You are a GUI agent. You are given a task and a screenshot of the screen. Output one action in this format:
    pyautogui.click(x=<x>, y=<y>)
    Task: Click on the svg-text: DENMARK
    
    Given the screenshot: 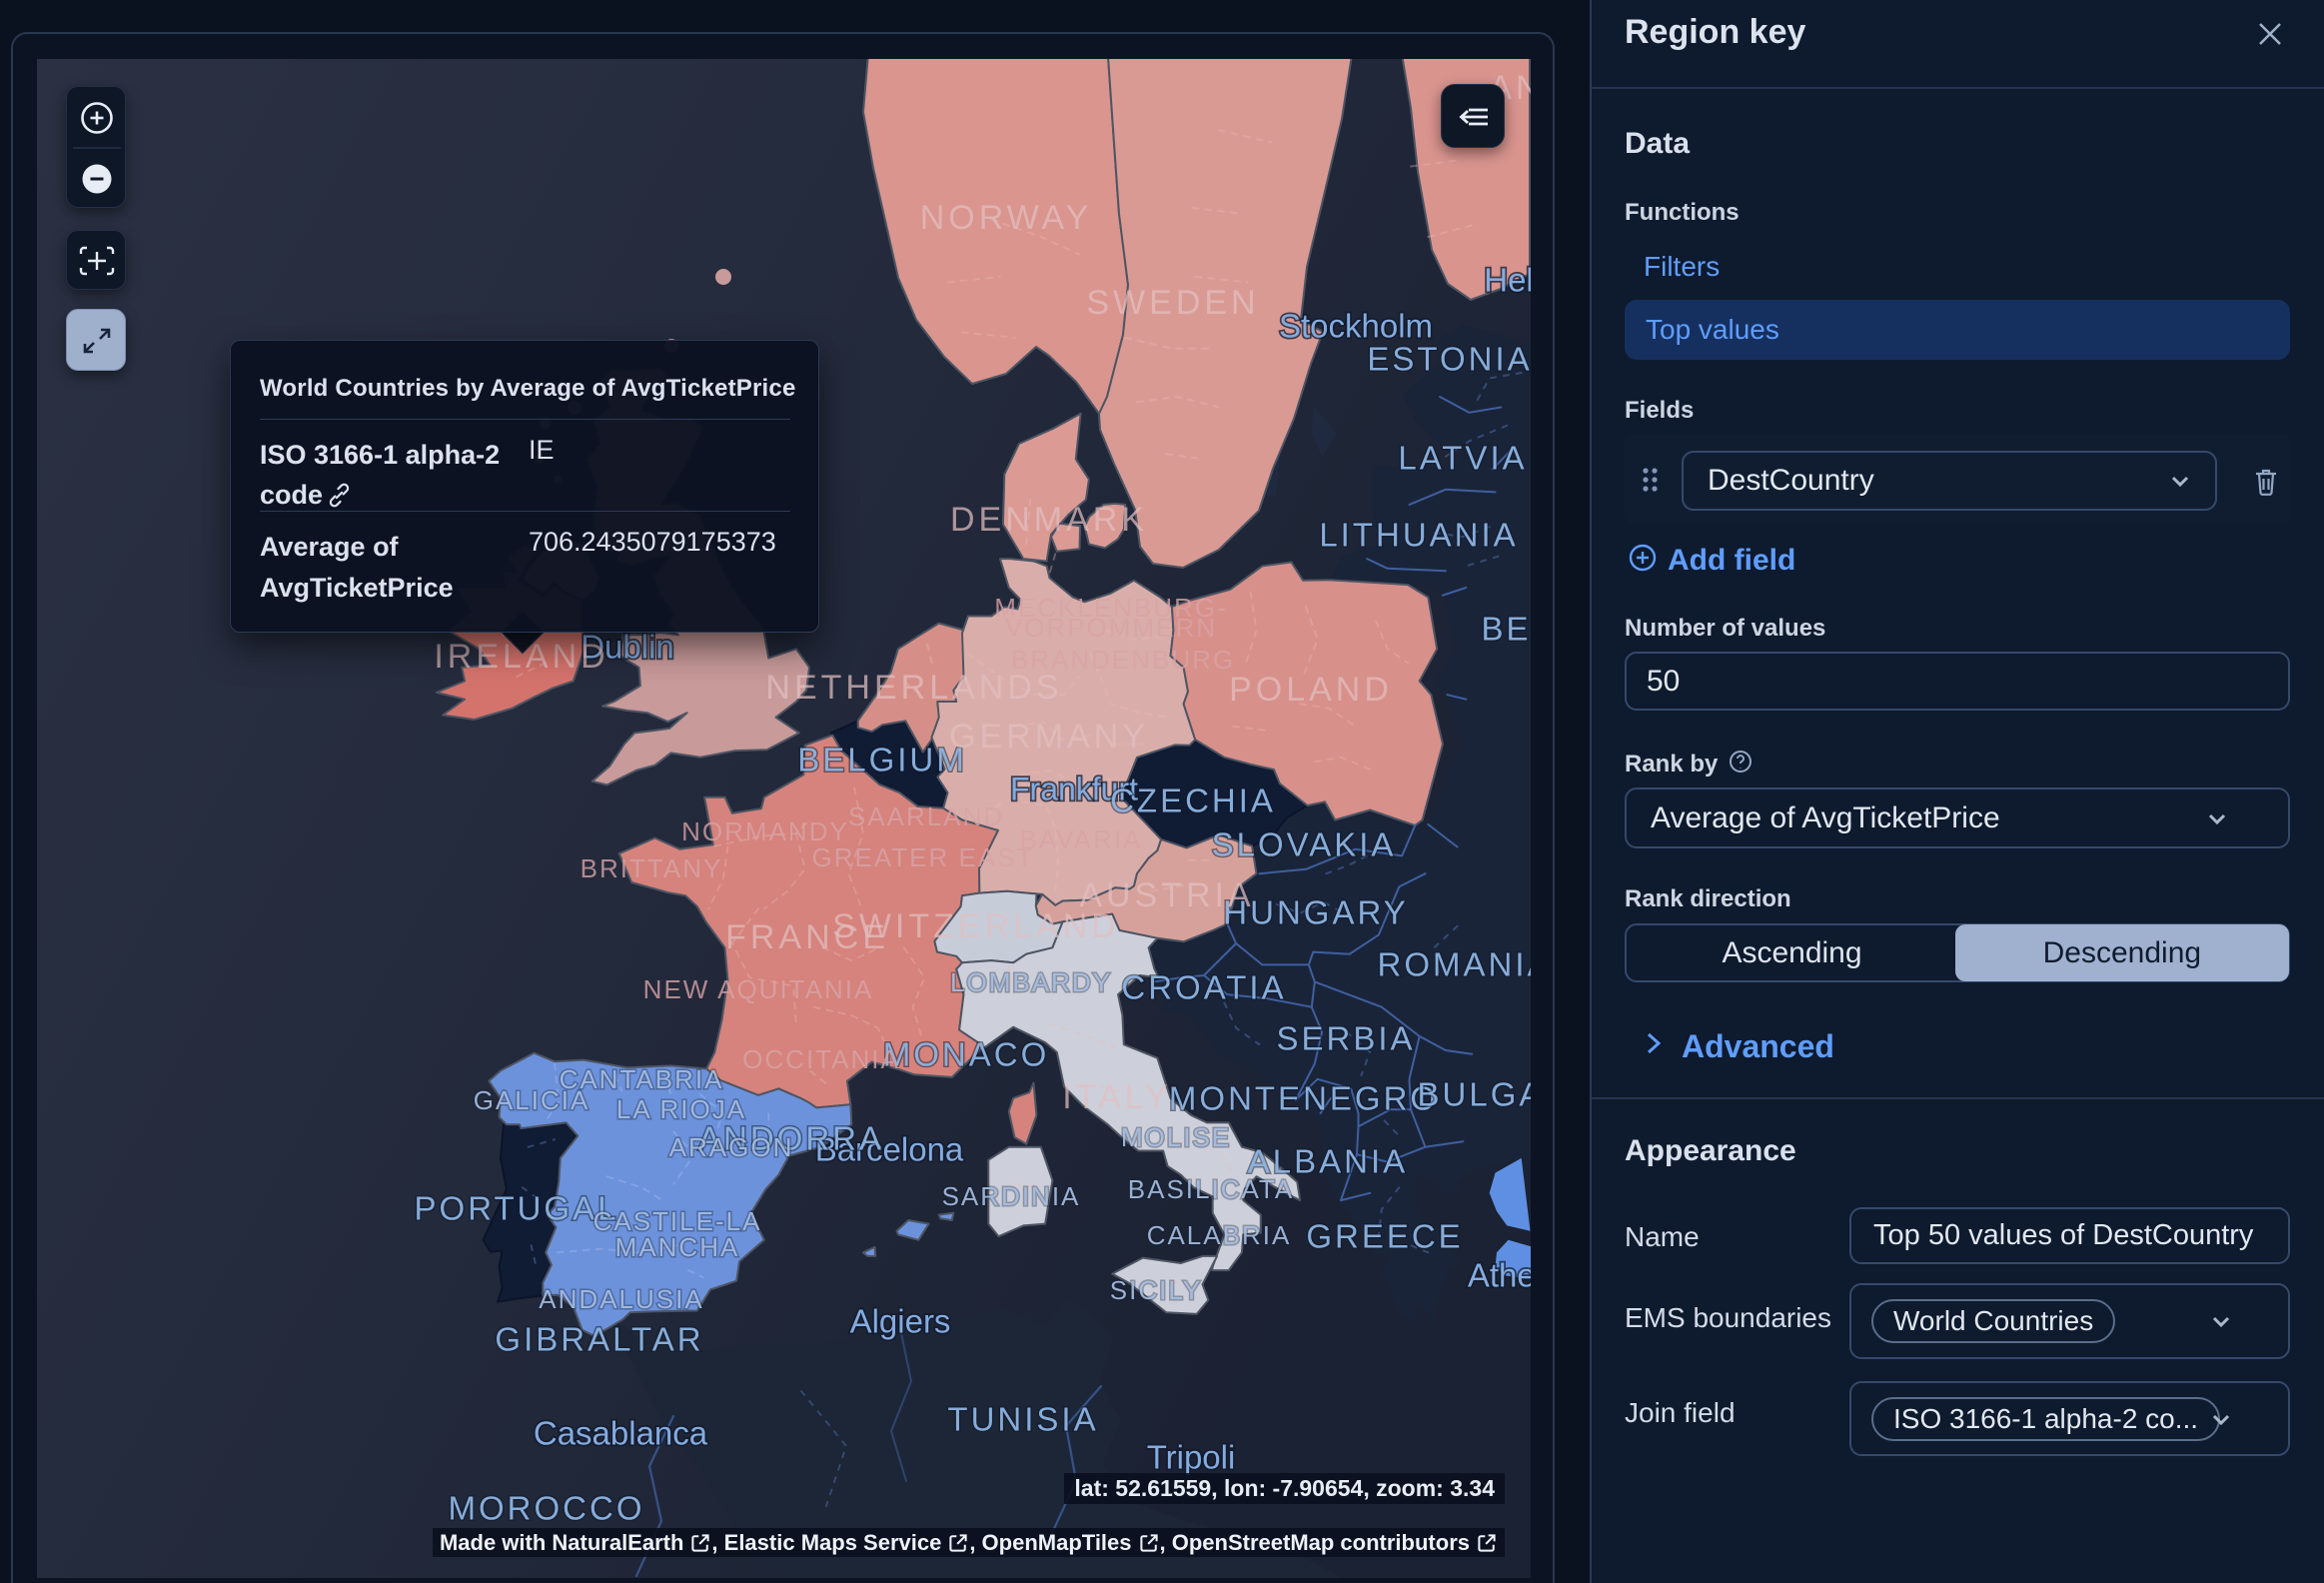 What is the action you would take?
    pyautogui.click(x=1049, y=520)
    